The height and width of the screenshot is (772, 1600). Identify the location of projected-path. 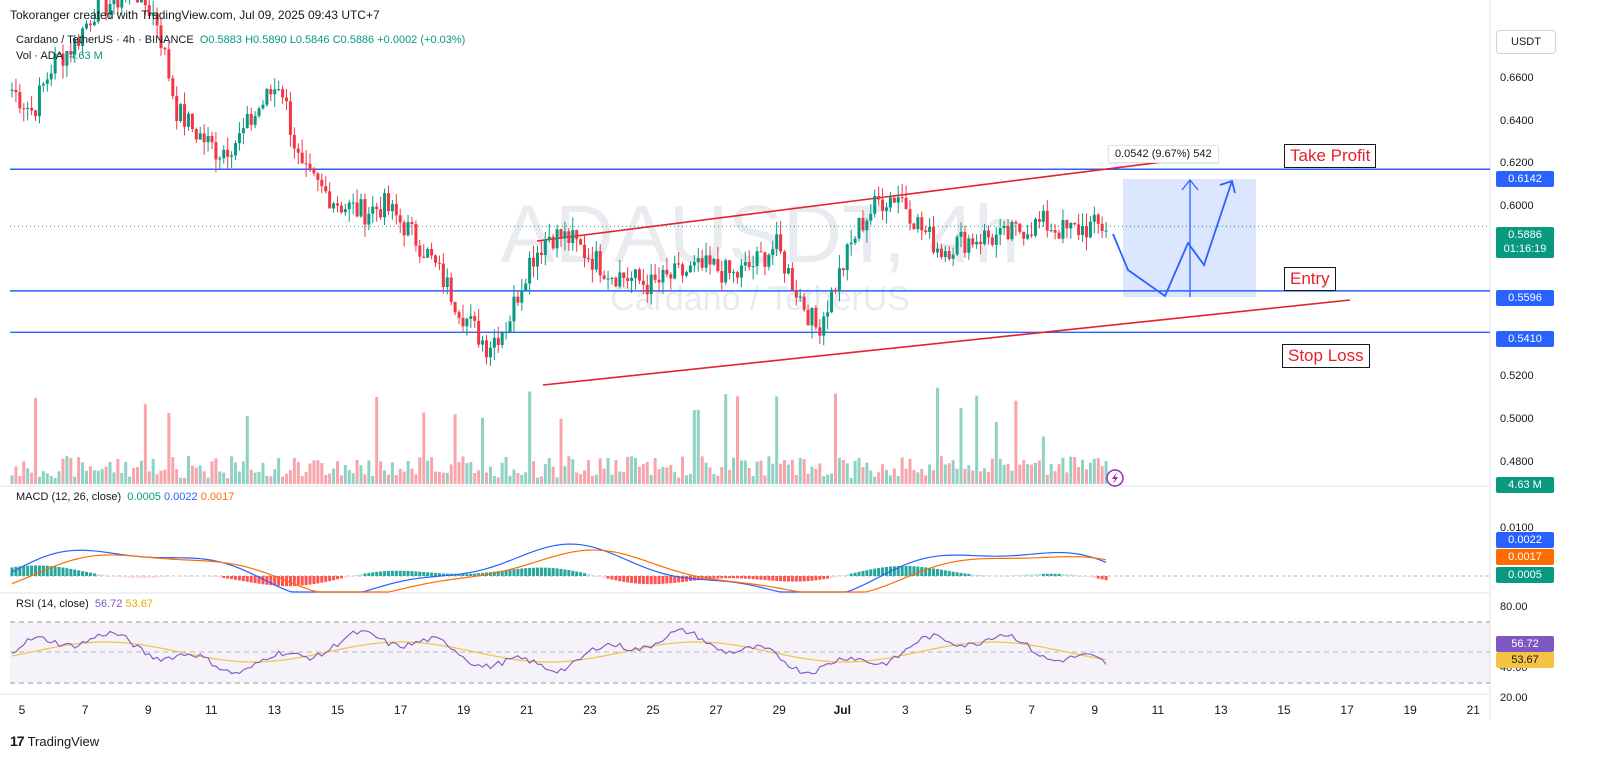
(1172, 239).